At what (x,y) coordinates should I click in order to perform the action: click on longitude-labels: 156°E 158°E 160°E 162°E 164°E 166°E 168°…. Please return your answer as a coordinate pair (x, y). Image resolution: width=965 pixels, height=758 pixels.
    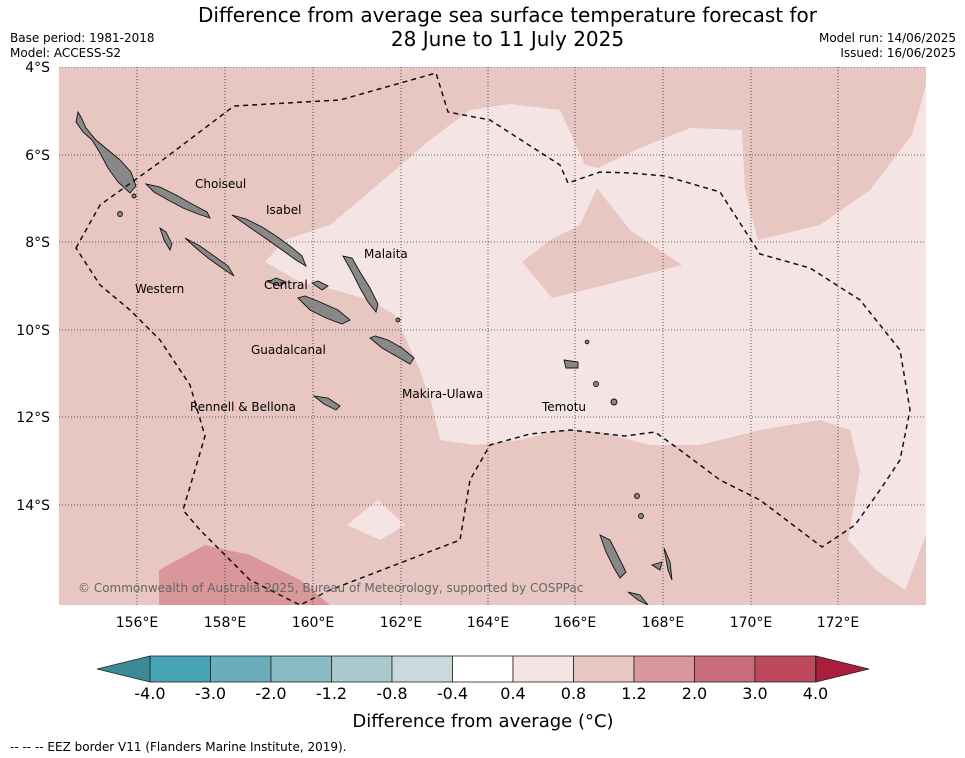
    Looking at the image, I should click on (488, 623).